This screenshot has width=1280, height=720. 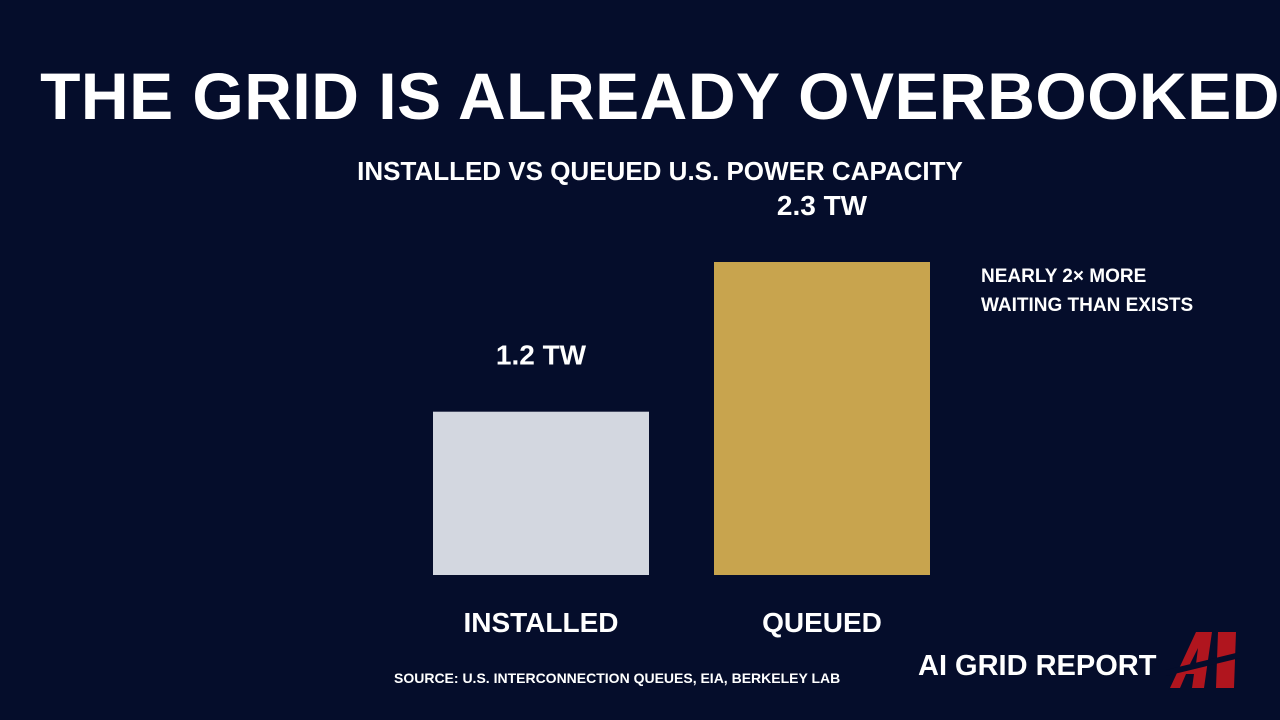 What do you see at coordinates (541, 355) in the screenshot?
I see `value-label-installed: 1.2 TW` at bounding box center [541, 355].